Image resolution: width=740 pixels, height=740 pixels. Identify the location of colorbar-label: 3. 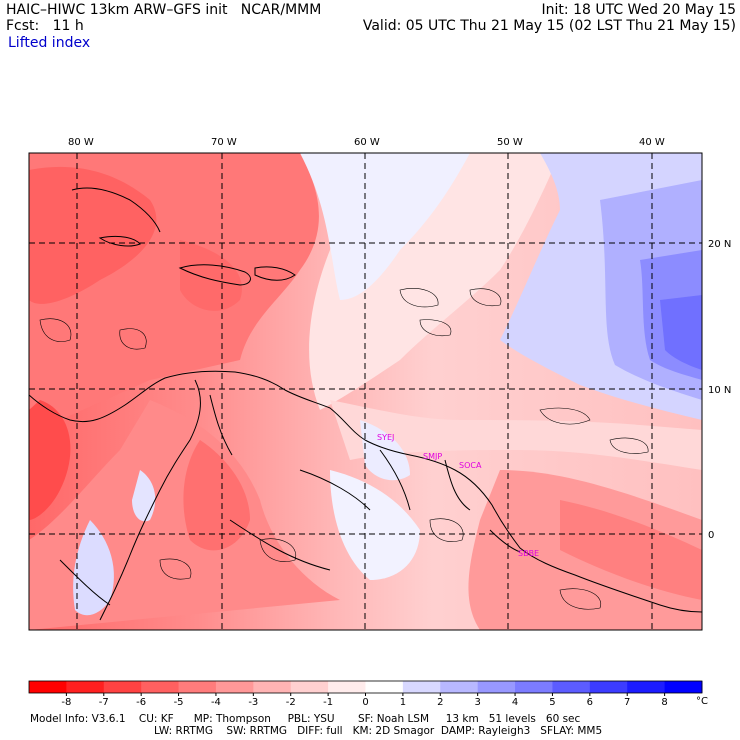
(477, 702).